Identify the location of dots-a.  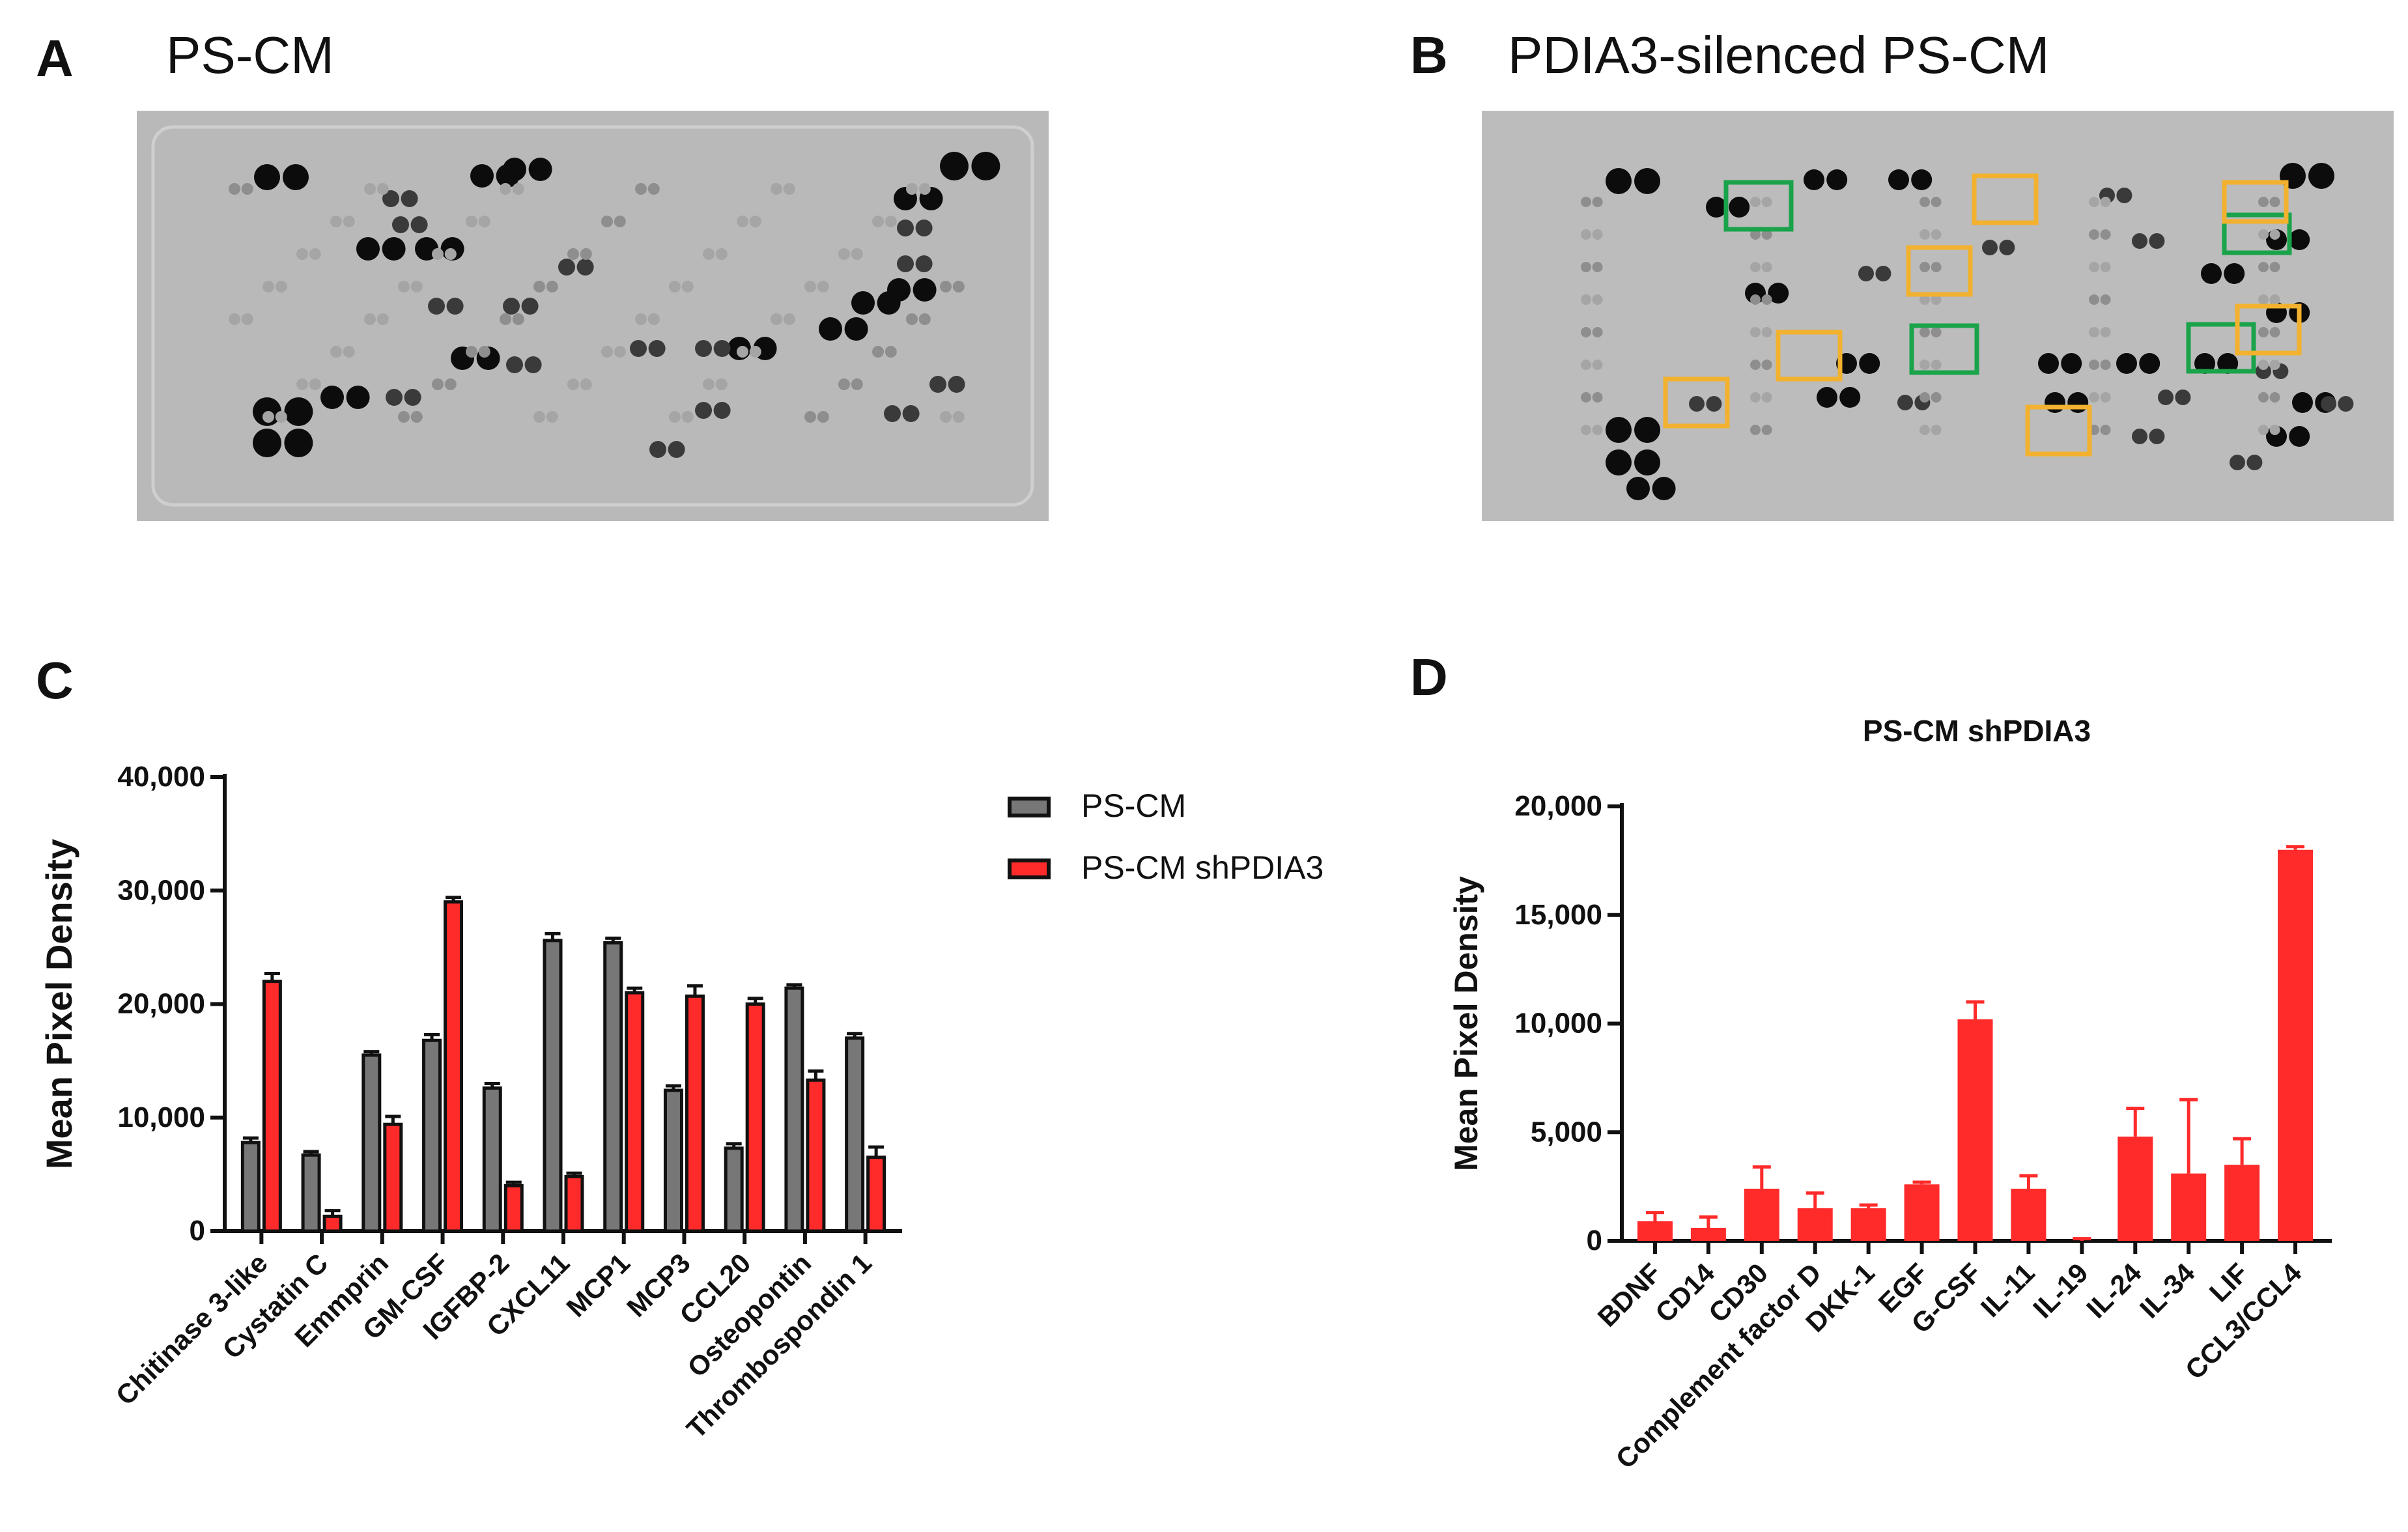
(615, 305).